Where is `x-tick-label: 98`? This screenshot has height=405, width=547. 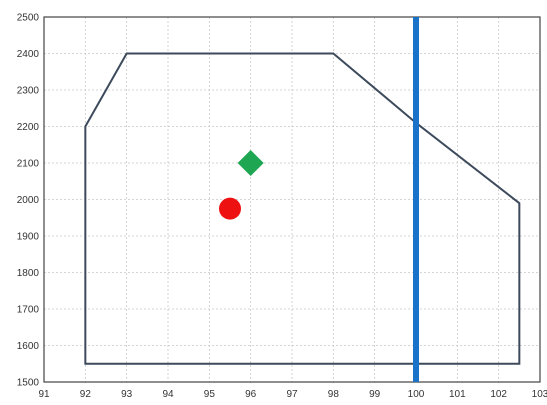 x-tick-label: 98 is located at coordinates (334, 394).